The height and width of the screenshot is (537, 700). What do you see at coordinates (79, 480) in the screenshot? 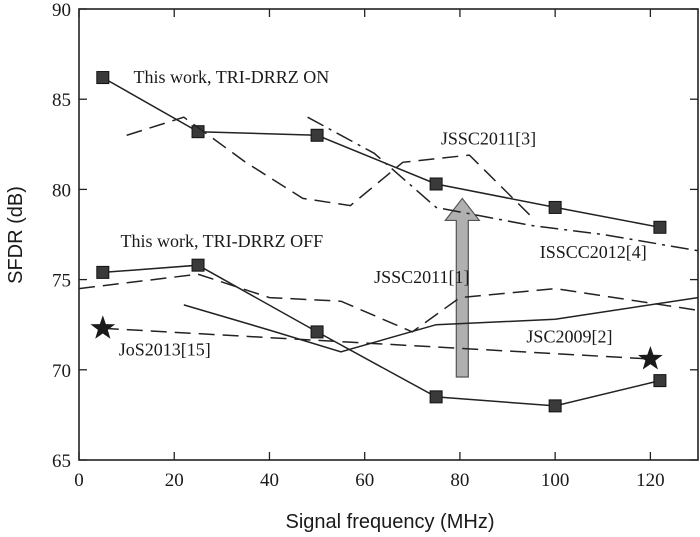
I see `x-tick-label: 0` at bounding box center [79, 480].